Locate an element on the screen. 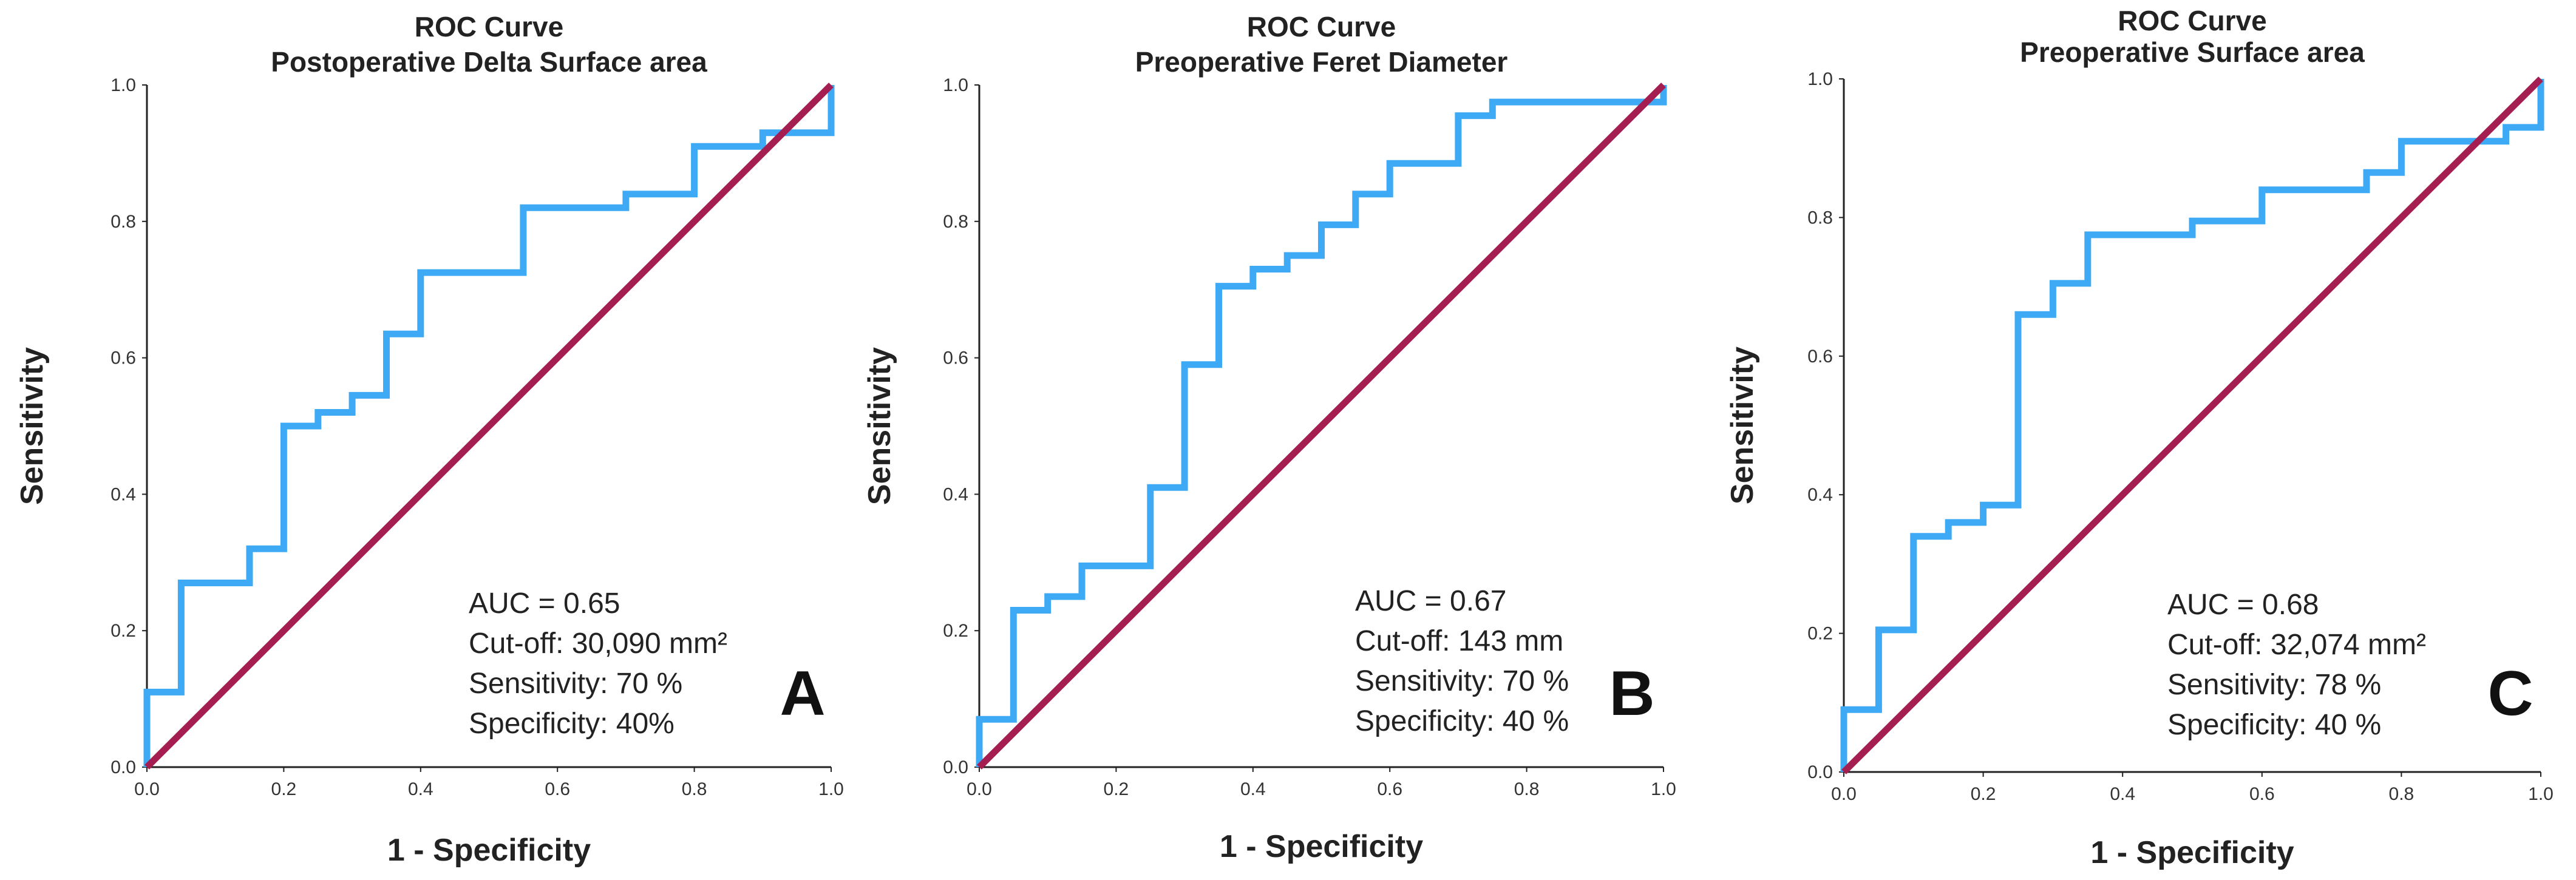 Image resolution: width=2576 pixels, height=880 pixels. chart-subtitle: Preoperative Surface area is located at coordinates (2192, 52).